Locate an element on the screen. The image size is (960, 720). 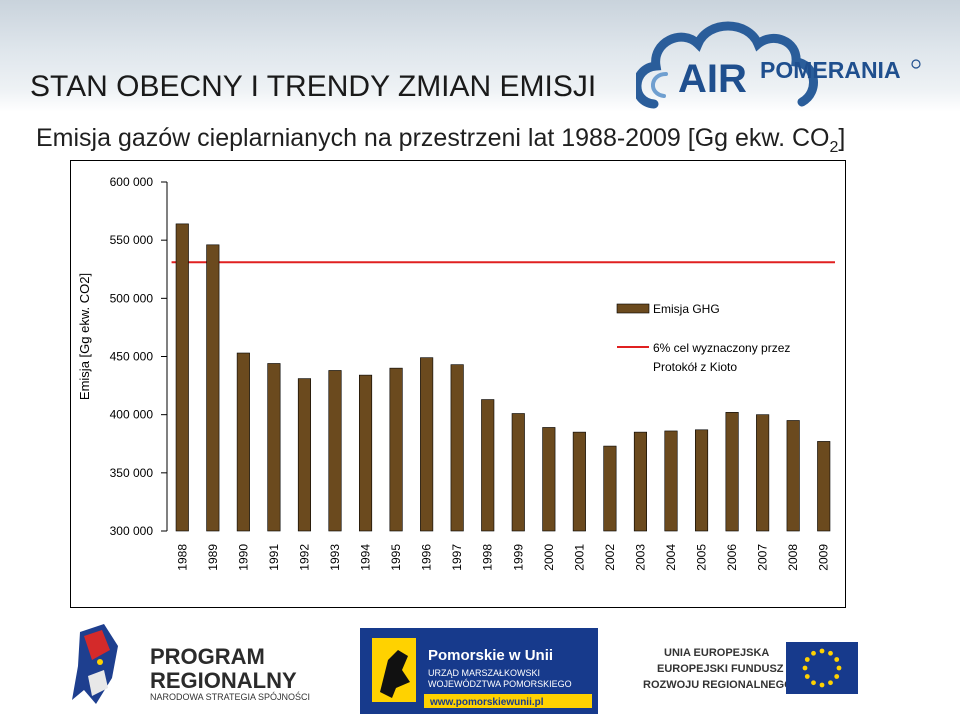
bar-2006 is located at coordinates (732, 472).